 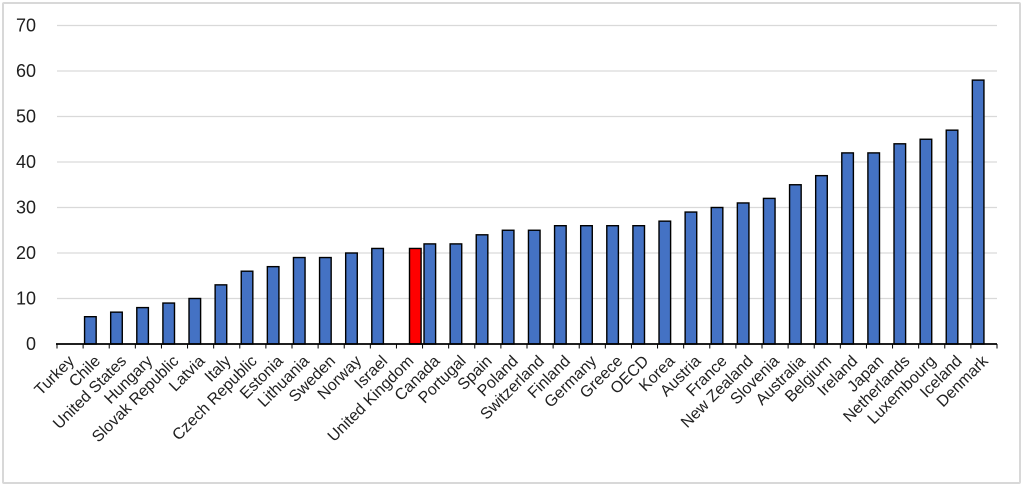 What do you see at coordinates (456, 294) in the screenshot?
I see `bar-portugal` at bounding box center [456, 294].